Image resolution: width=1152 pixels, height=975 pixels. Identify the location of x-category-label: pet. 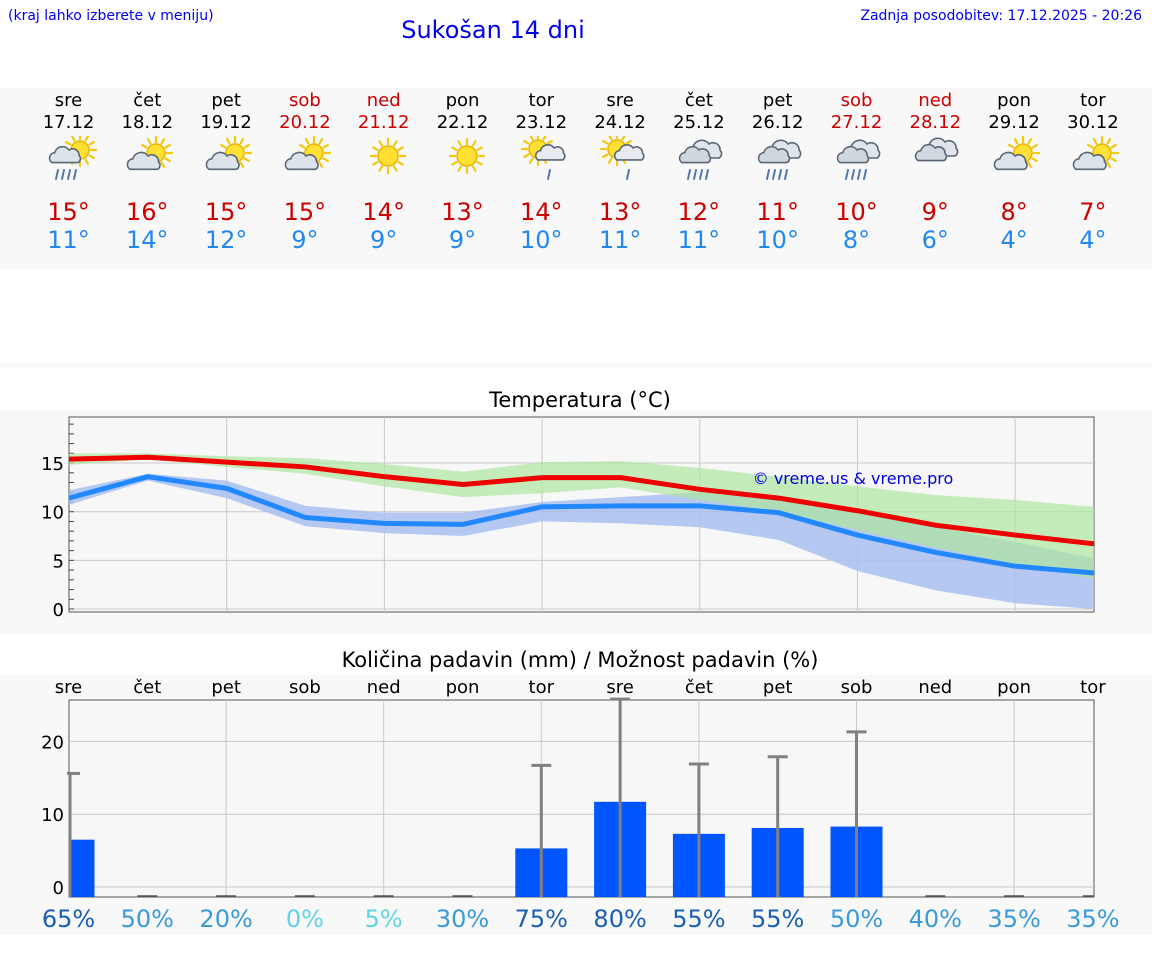
(778, 687).